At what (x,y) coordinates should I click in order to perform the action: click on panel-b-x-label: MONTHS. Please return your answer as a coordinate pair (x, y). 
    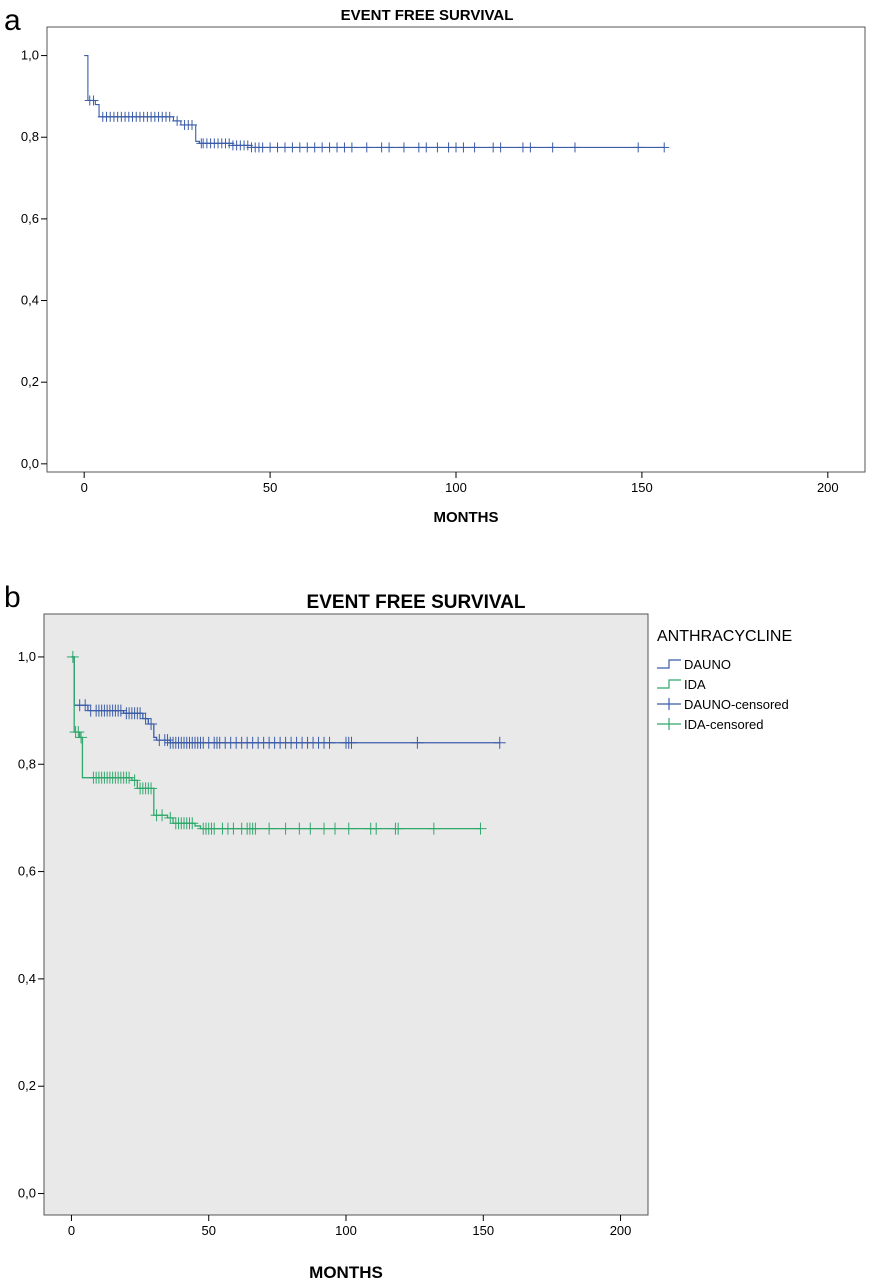
    Looking at the image, I should click on (346, 1272).